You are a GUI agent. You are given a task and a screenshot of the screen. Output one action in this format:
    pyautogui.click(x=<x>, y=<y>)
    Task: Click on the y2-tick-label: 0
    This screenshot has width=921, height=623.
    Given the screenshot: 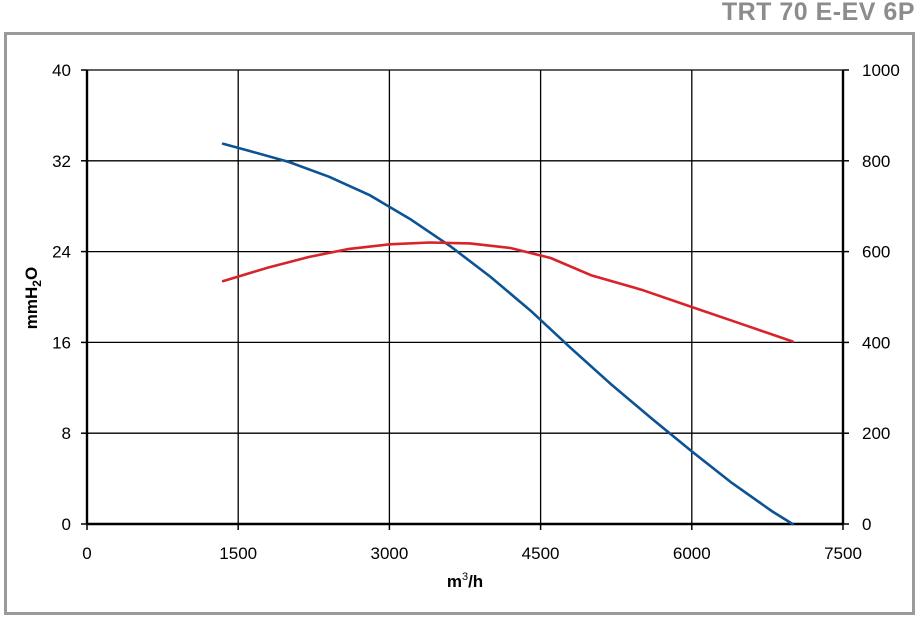 What is the action you would take?
    pyautogui.click(x=866, y=524)
    